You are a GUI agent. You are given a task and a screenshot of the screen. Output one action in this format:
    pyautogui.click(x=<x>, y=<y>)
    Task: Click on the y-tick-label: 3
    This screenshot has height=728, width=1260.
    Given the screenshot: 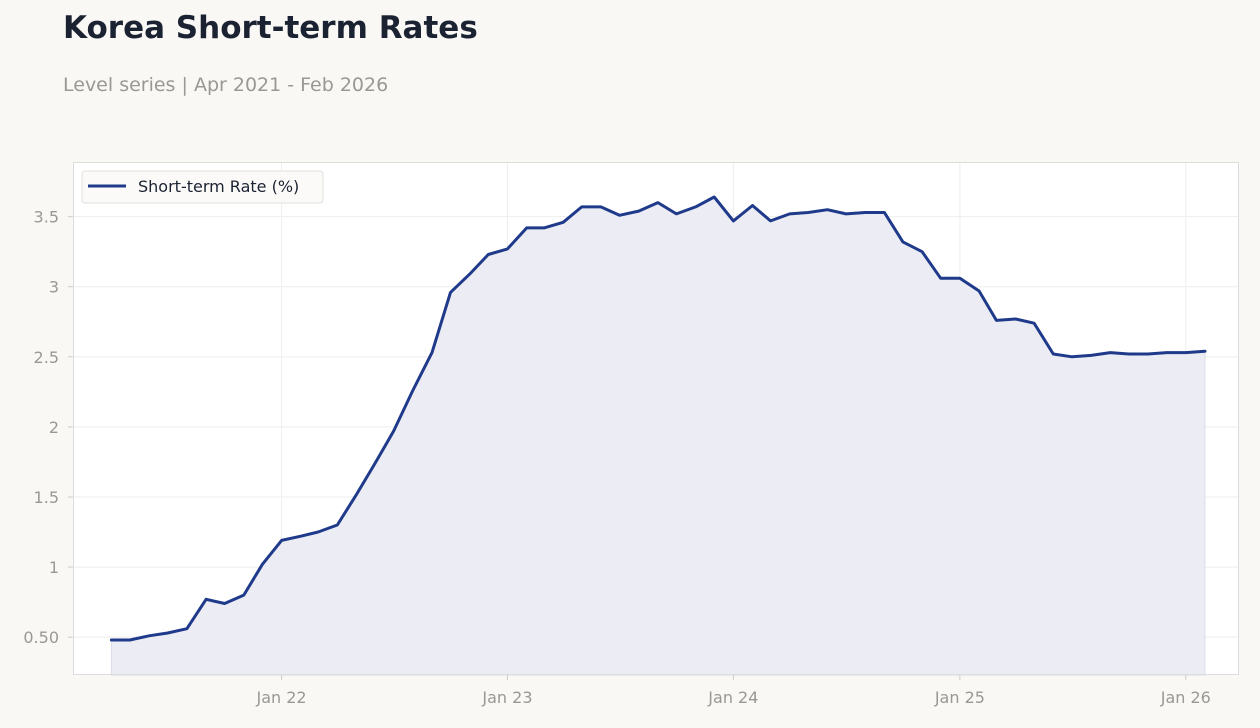 What is the action you would take?
    pyautogui.click(x=54, y=287)
    